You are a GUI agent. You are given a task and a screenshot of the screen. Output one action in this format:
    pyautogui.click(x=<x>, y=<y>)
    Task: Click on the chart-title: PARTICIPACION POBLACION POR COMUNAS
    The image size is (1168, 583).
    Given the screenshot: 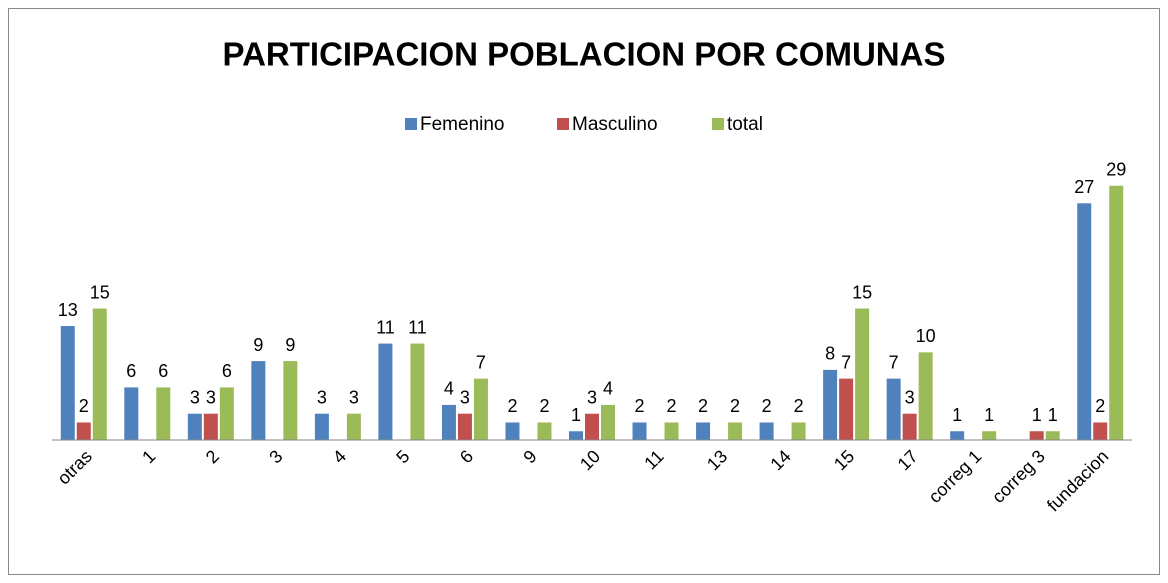 What is the action you would take?
    pyautogui.click(x=584, y=54)
    